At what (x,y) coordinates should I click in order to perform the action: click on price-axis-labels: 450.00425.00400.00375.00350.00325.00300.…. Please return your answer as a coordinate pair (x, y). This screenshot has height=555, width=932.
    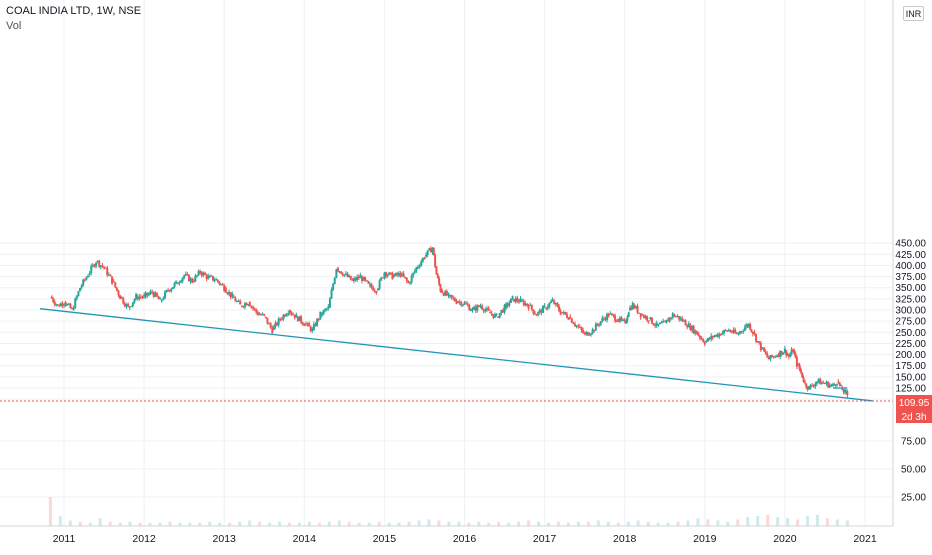
    Looking at the image, I should click on (910, 371).